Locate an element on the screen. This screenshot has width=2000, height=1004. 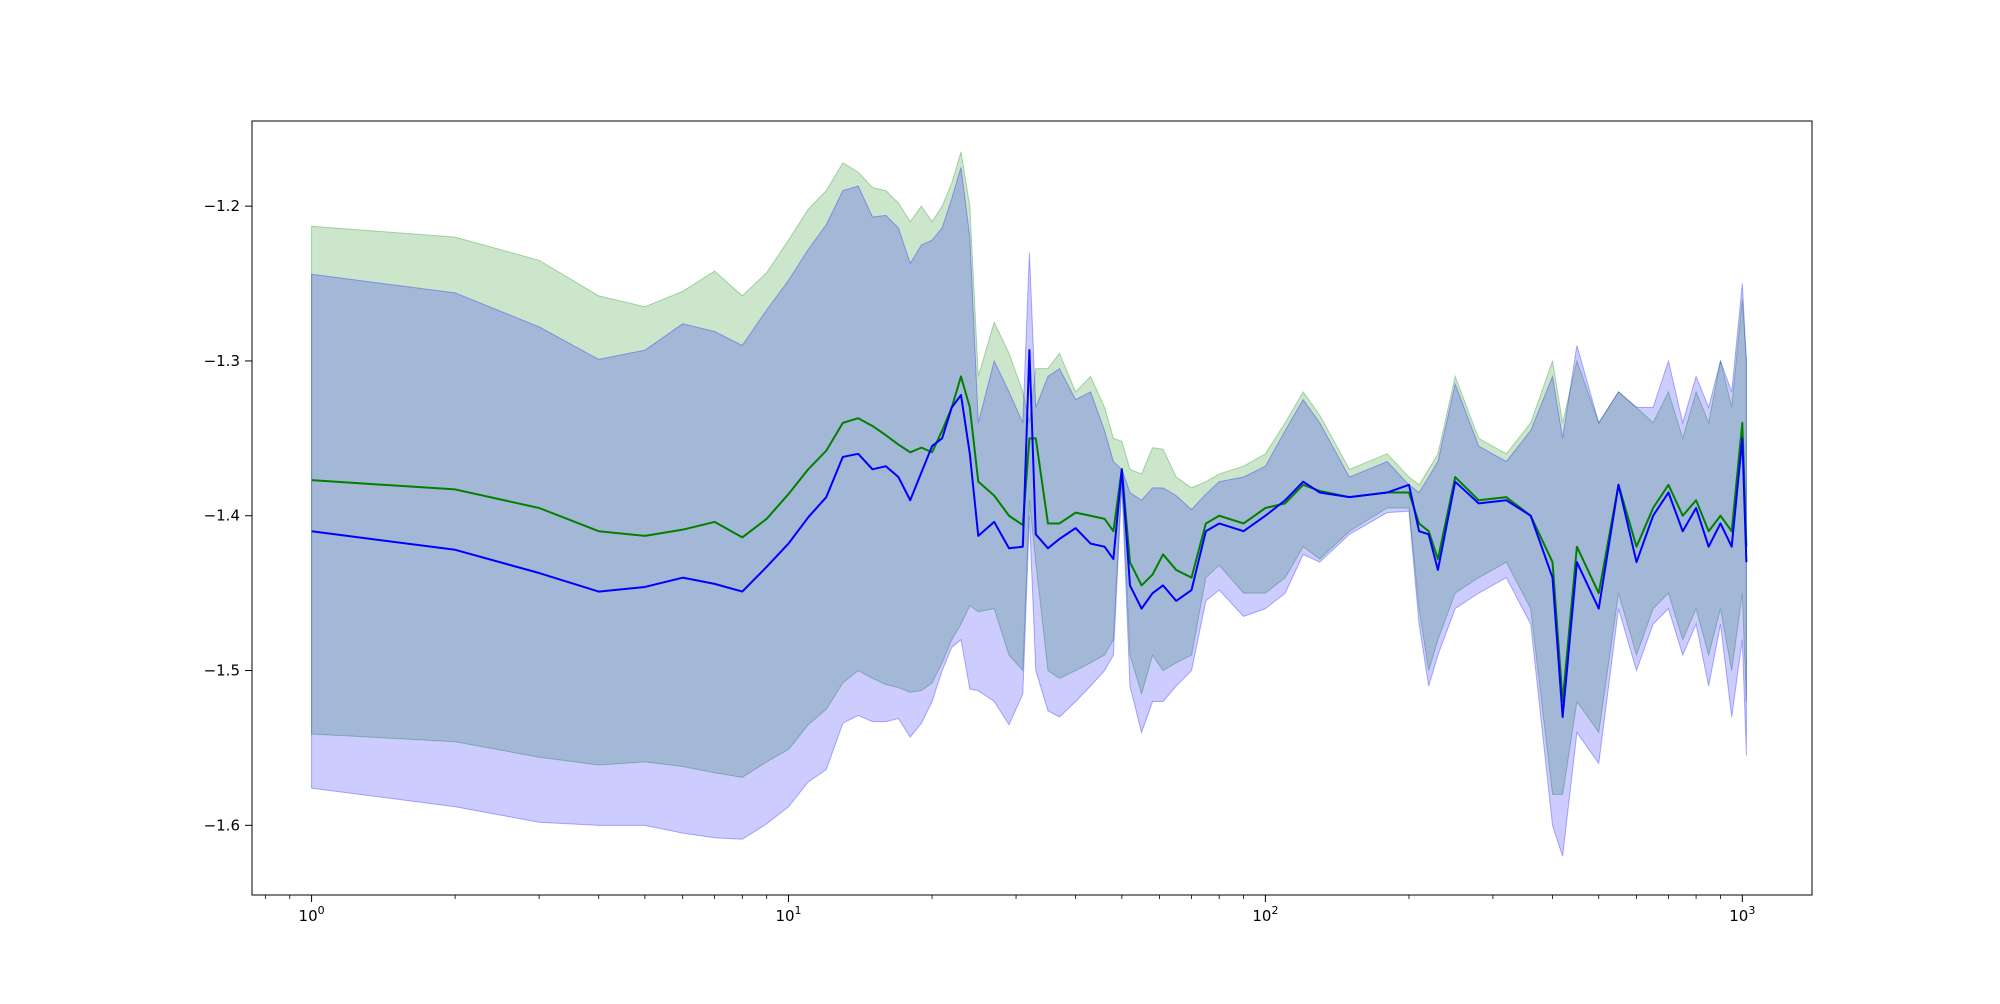
x-tick-label: 10⁰ is located at coordinates (312, 914).